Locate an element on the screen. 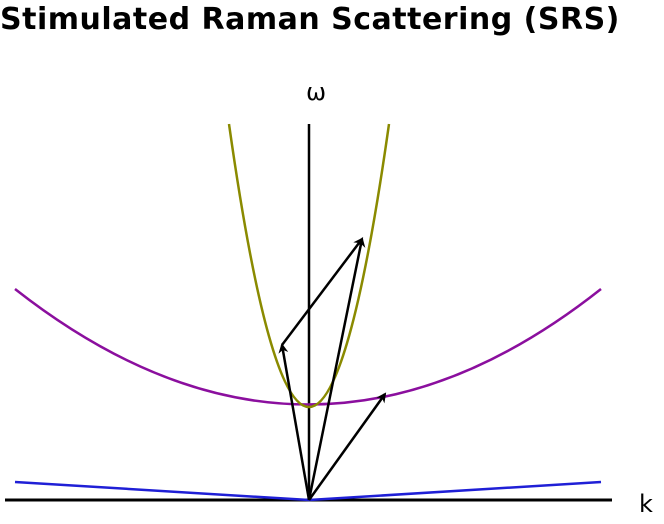 This screenshot has height=524, width=664. light-line-right is located at coordinates (455, 491).